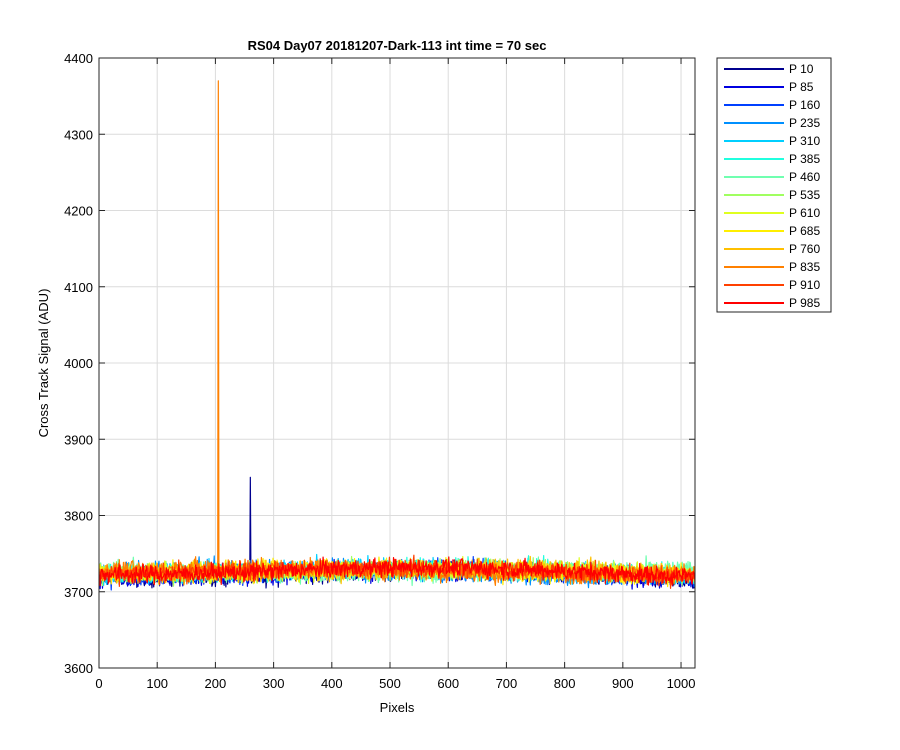 Image resolution: width=900 pixels, height=750 pixels. What do you see at coordinates (78, 211) in the screenshot?
I see `y-tick-label: 4200` at bounding box center [78, 211].